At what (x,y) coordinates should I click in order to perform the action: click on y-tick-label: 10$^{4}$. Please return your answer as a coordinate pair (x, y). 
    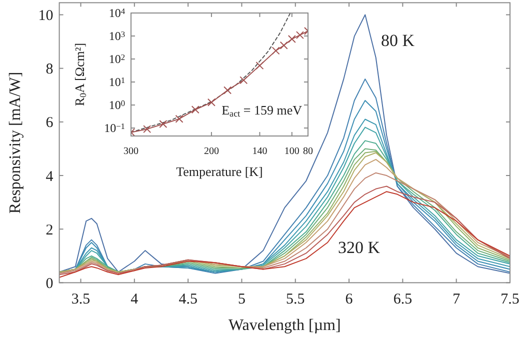
    Looking at the image, I should click on (117, 13).